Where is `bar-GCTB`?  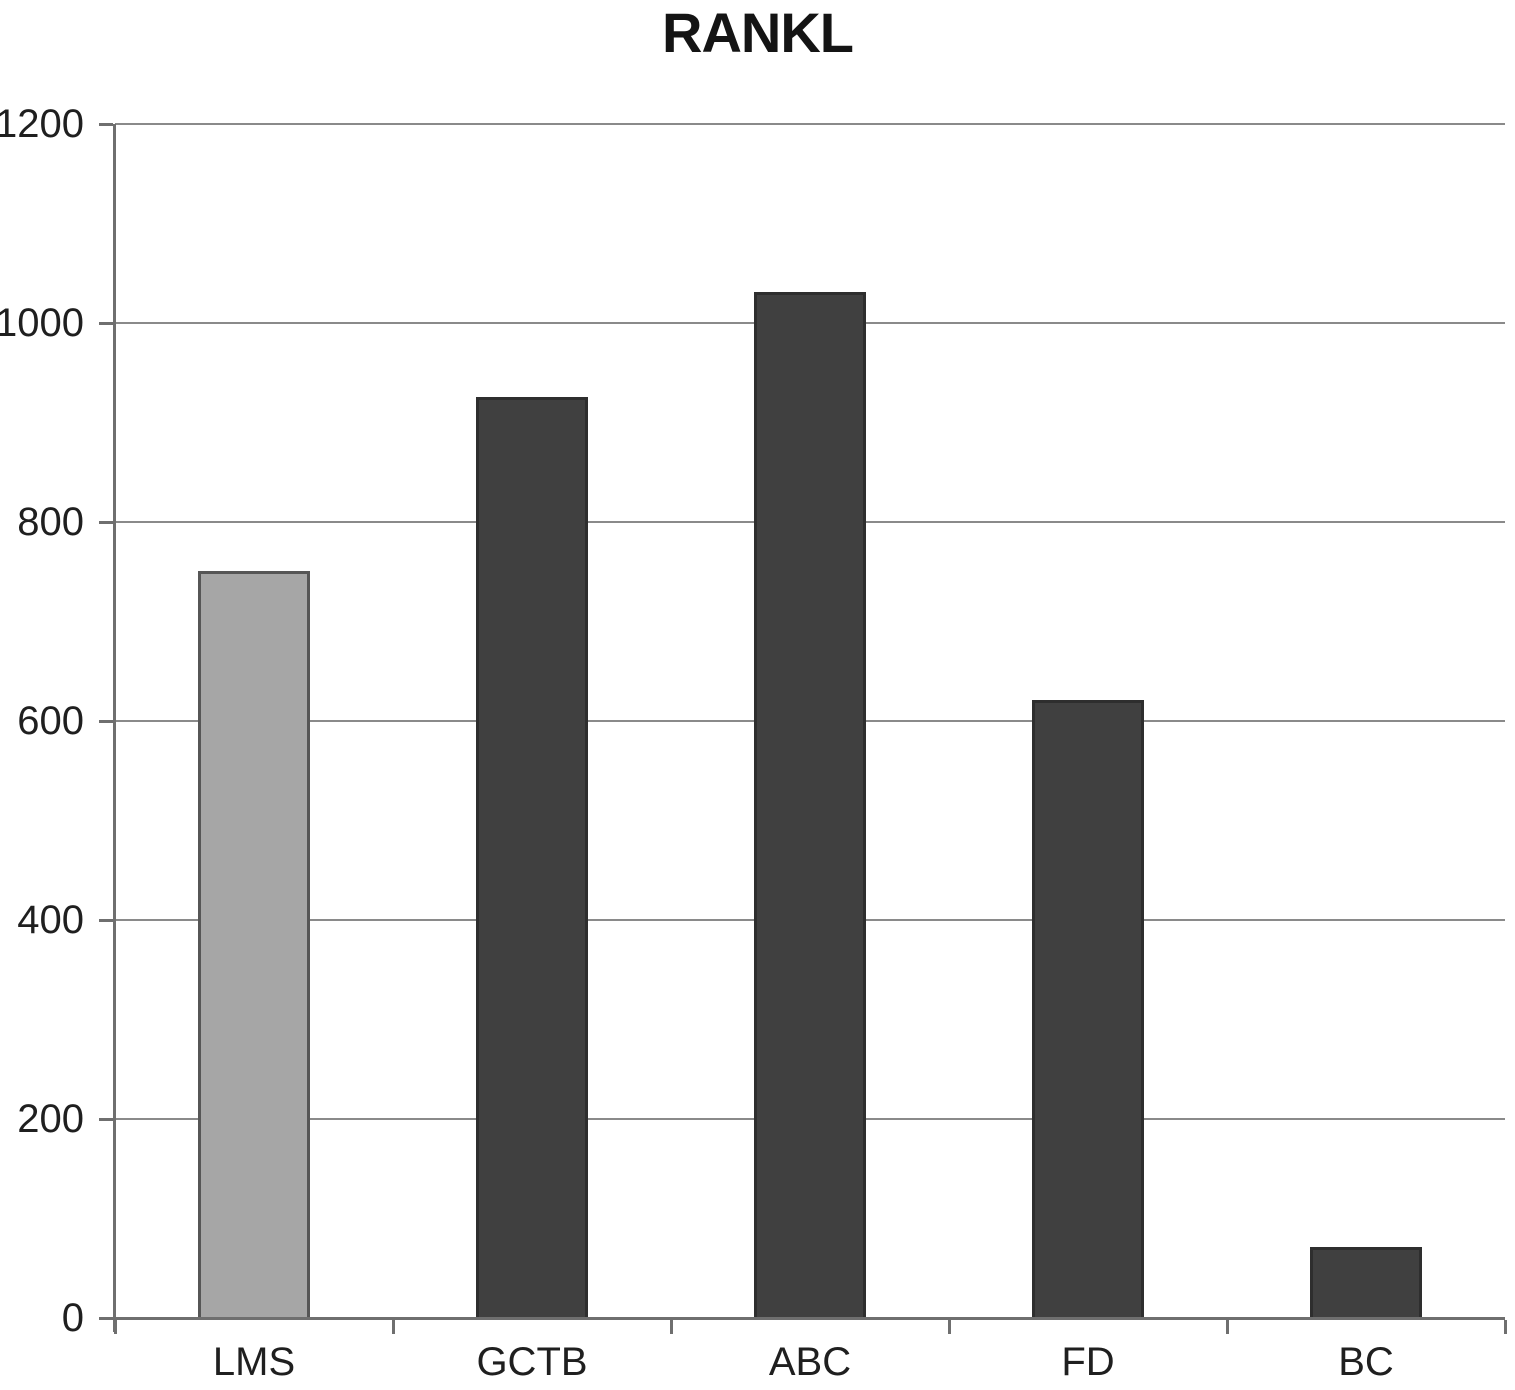
bar-GCTB is located at coordinates (532, 857).